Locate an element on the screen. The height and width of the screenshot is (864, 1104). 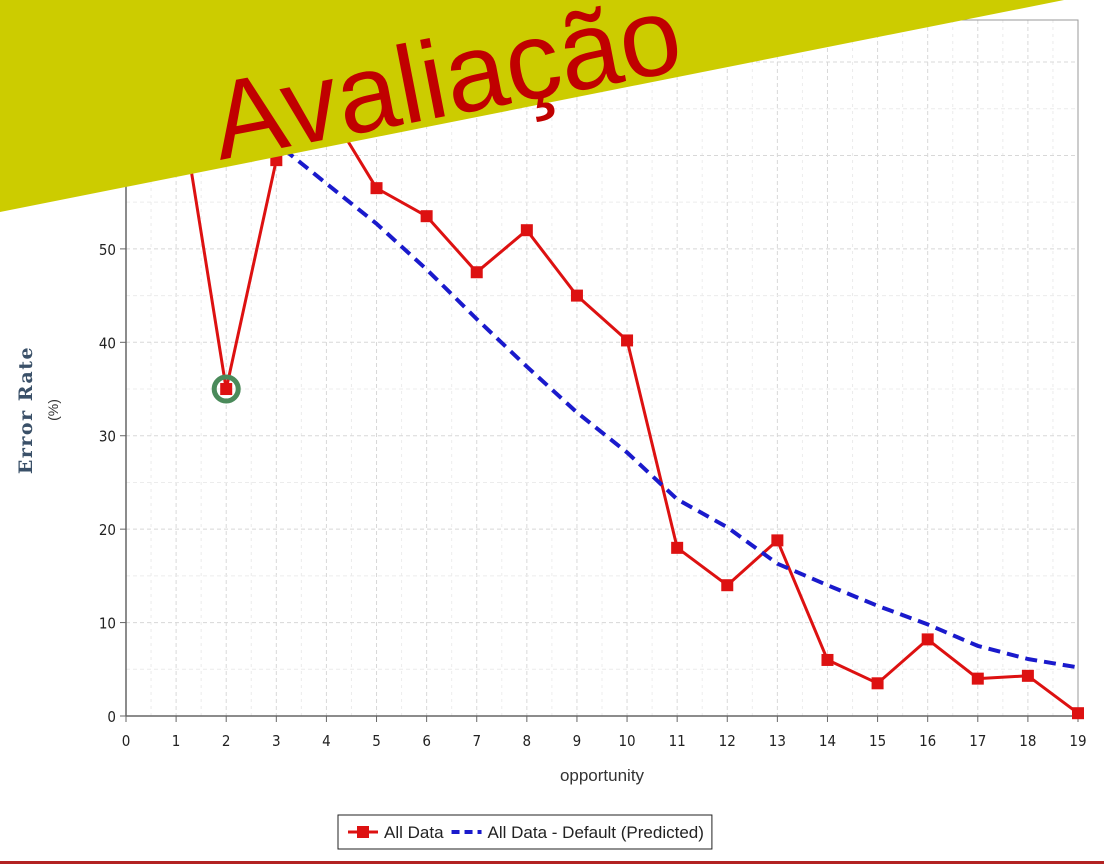
x-tick-label: 11 is located at coordinates (677, 741).